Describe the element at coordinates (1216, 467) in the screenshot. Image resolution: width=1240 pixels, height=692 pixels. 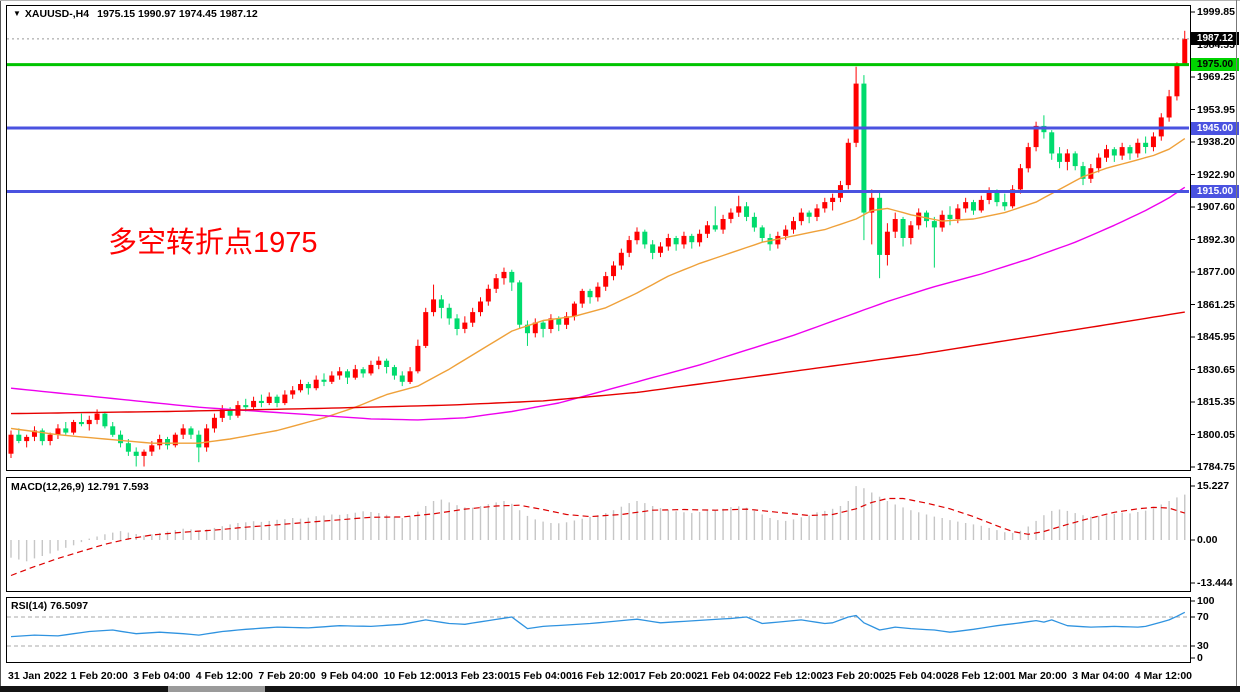
I see `price-axis-label: 1784.75` at that location.